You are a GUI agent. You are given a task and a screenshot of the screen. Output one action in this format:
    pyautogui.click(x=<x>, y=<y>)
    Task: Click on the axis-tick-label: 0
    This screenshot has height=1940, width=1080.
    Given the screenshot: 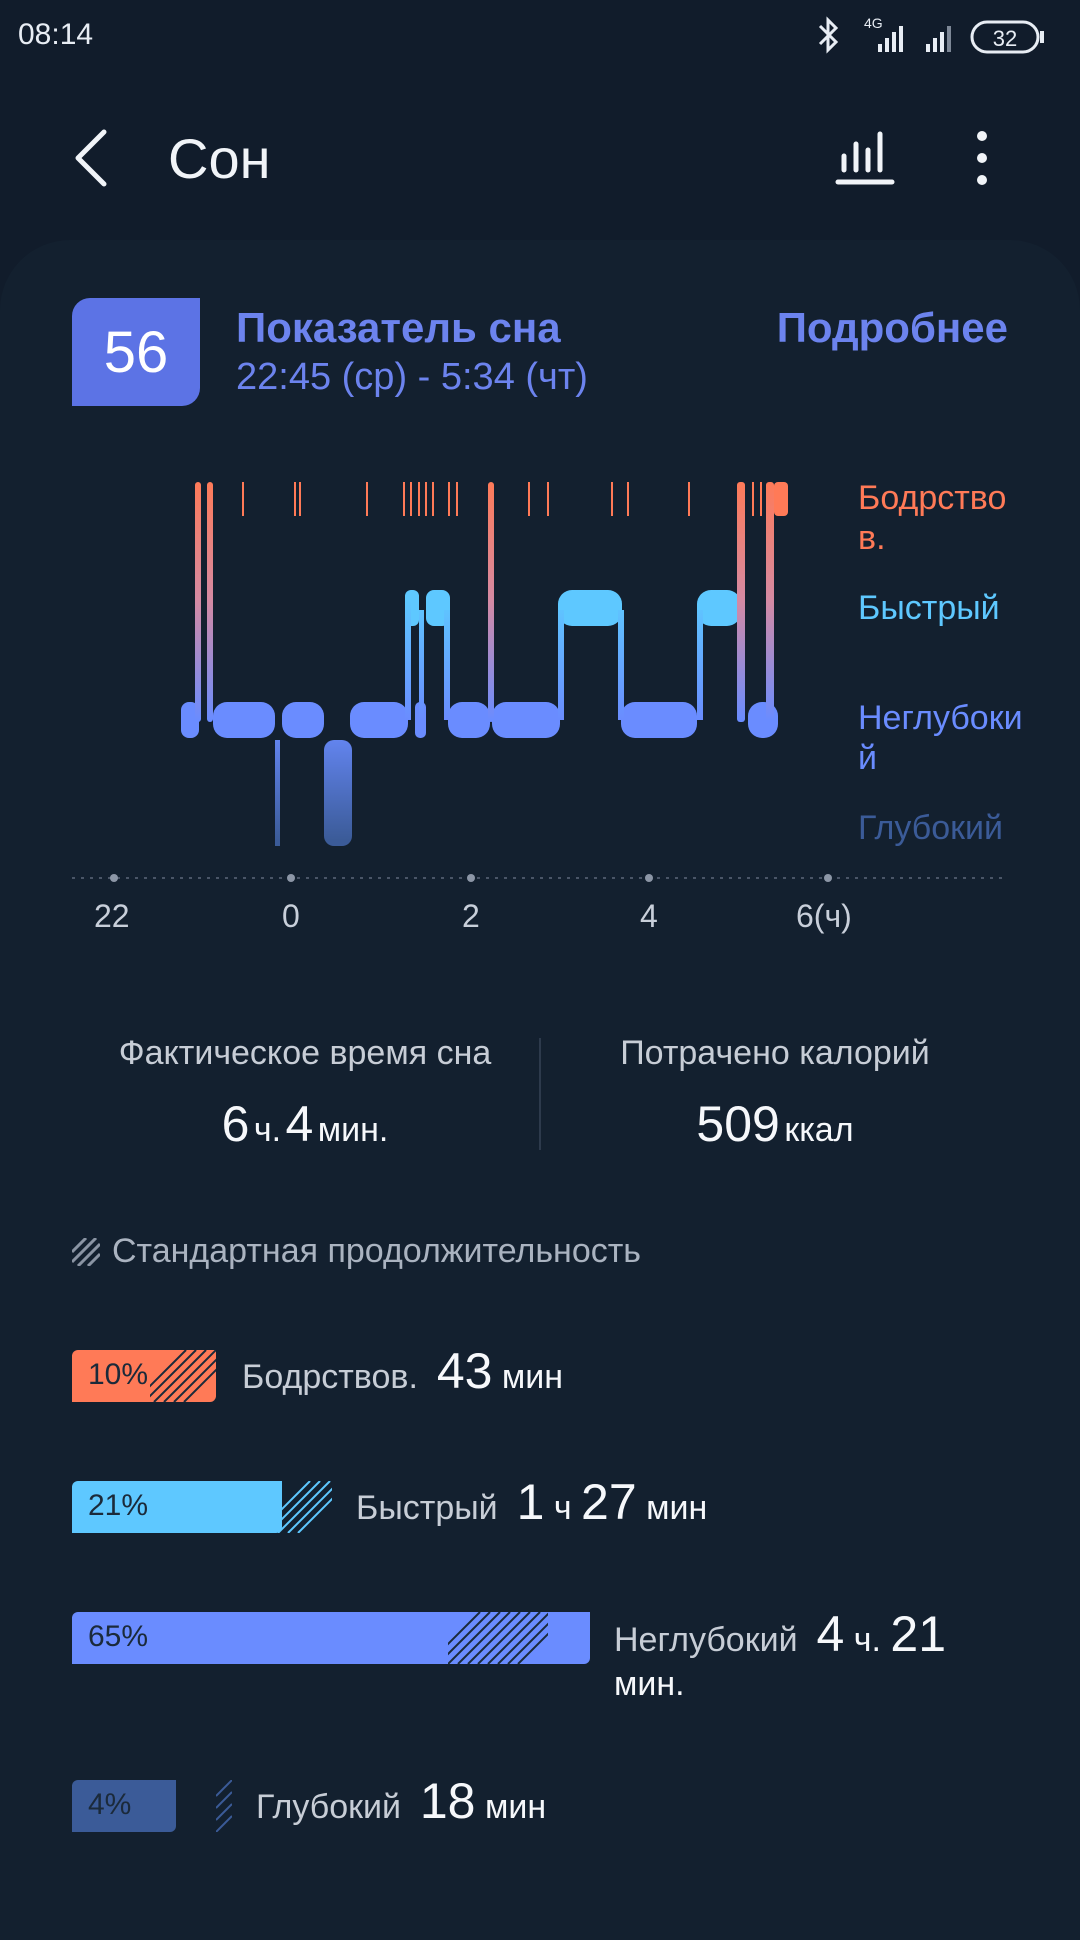 What is the action you would take?
    pyautogui.click(x=291, y=916)
    